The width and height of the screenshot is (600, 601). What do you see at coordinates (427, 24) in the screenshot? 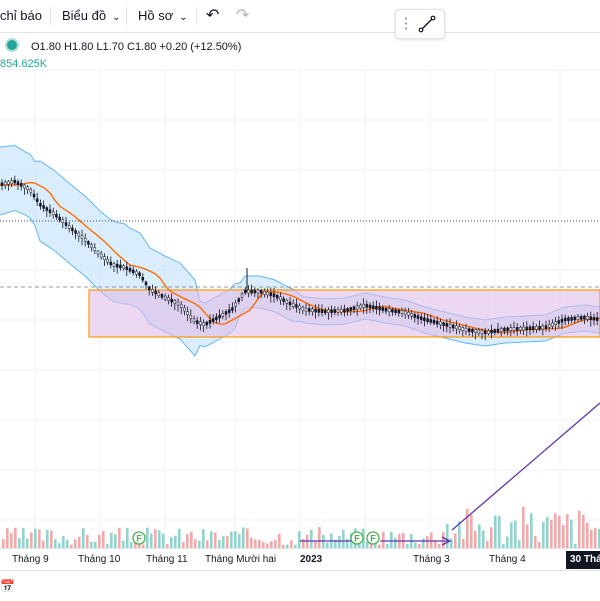
I see `brush-line-icon` at bounding box center [427, 24].